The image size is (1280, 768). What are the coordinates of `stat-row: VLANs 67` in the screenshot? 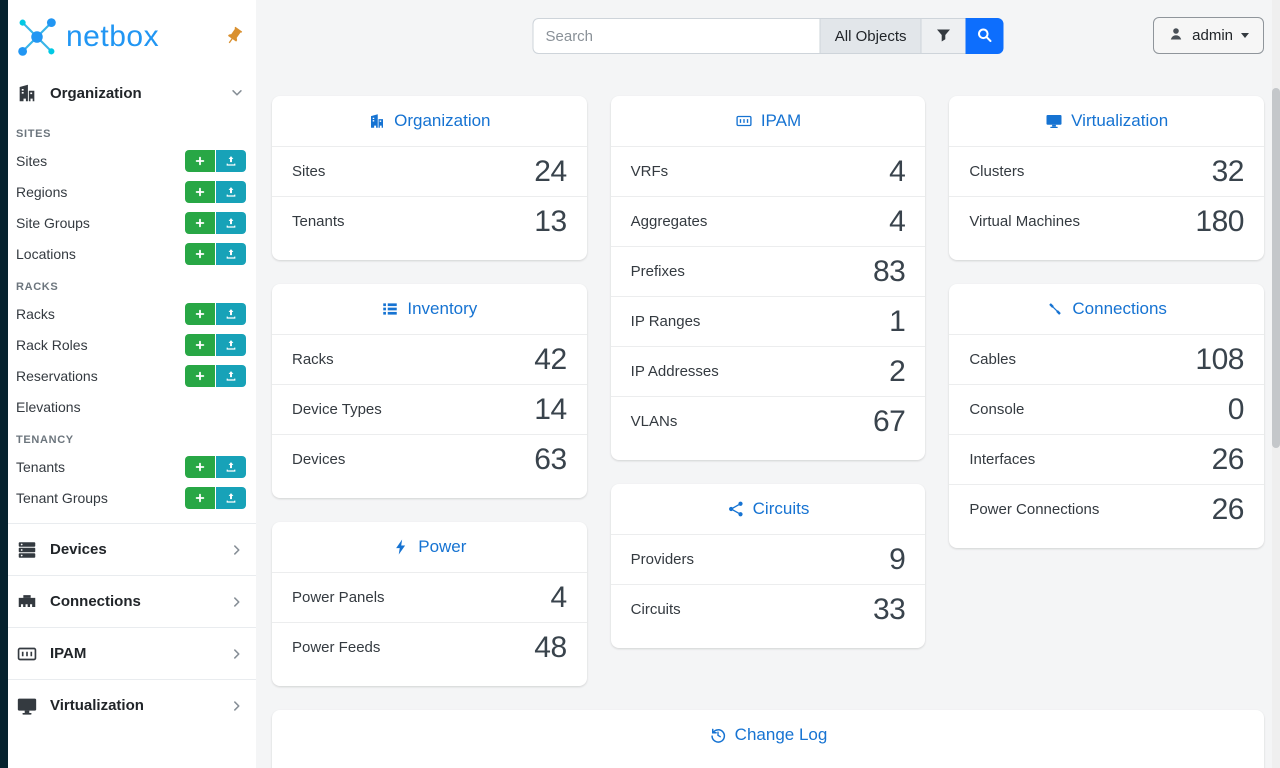 It's located at (768, 421).